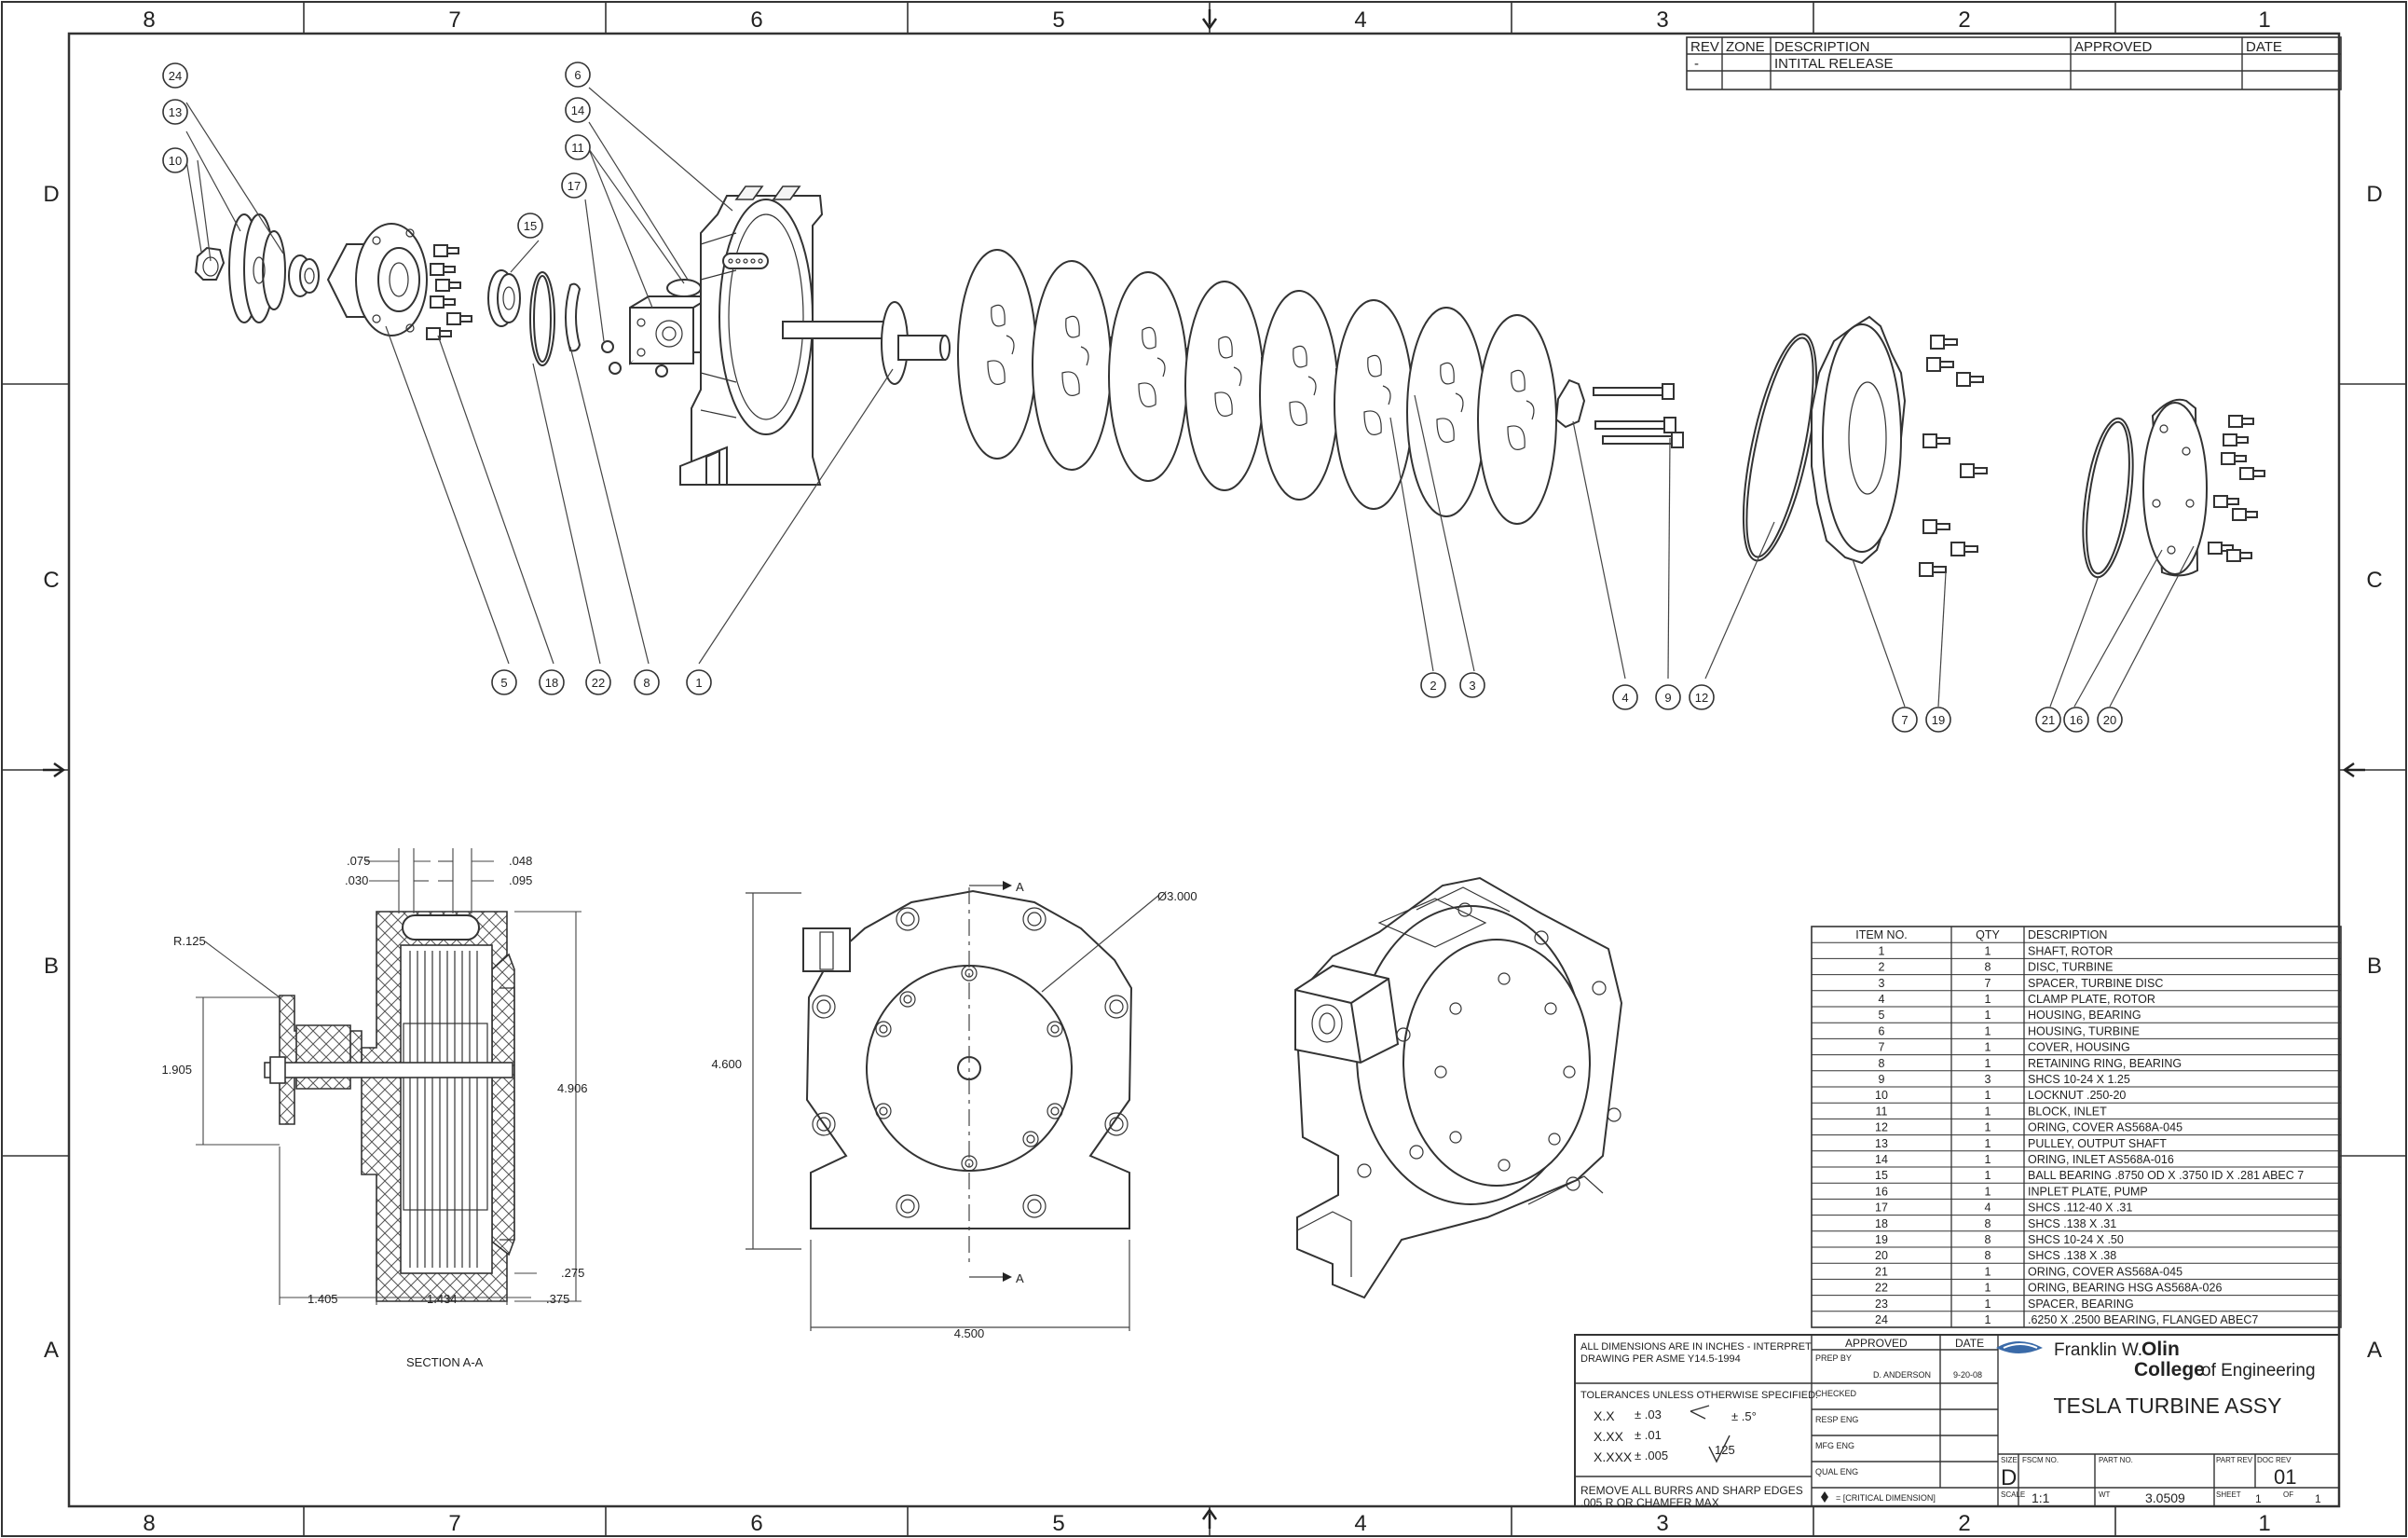 This screenshot has width=2408, height=1538. Describe the element at coordinates (1624, 698) in the screenshot. I see `svg-text: 4` at that location.